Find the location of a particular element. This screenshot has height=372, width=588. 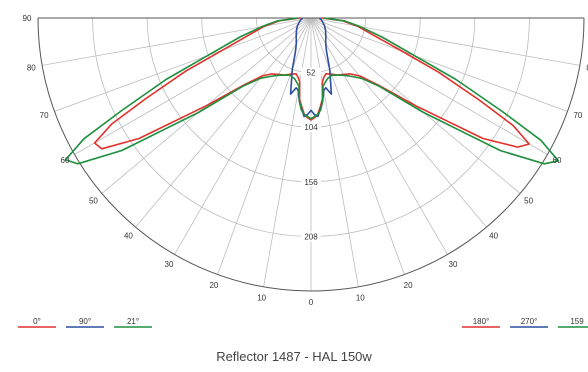

legend-label: 270° is located at coordinates (529, 321).